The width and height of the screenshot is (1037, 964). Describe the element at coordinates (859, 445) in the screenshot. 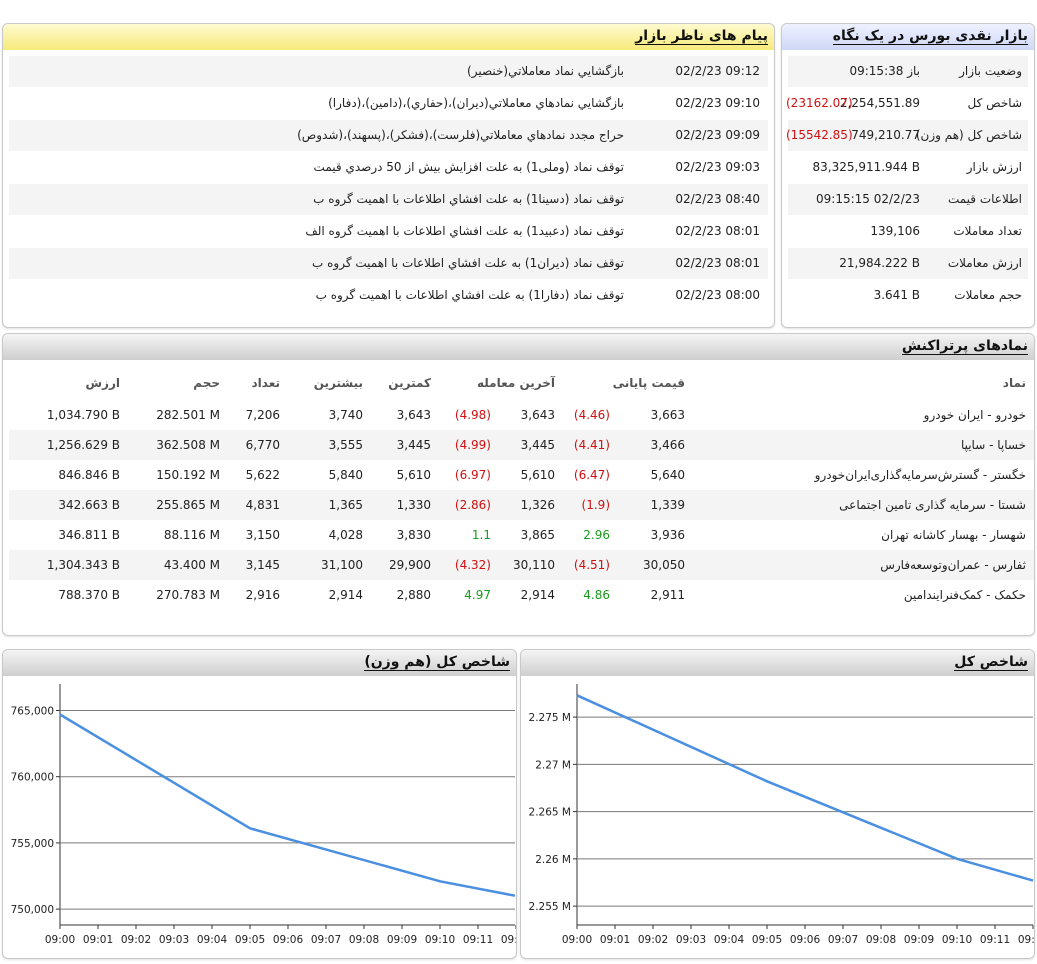

I see `trade-symbol: خساپا - سایپا` at that location.